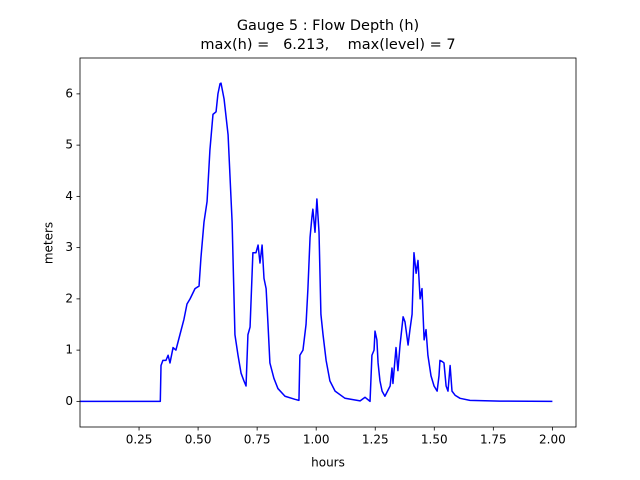  Describe the element at coordinates (139, 440) in the screenshot. I see `x-tick-label: 0.25` at that location.